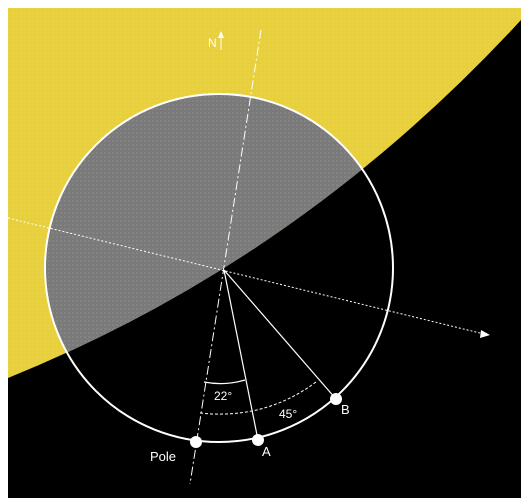 The height and width of the screenshot is (503, 521). What do you see at coordinates (266, 451) in the screenshot?
I see `point-a-label: A` at bounding box center [266, 451].